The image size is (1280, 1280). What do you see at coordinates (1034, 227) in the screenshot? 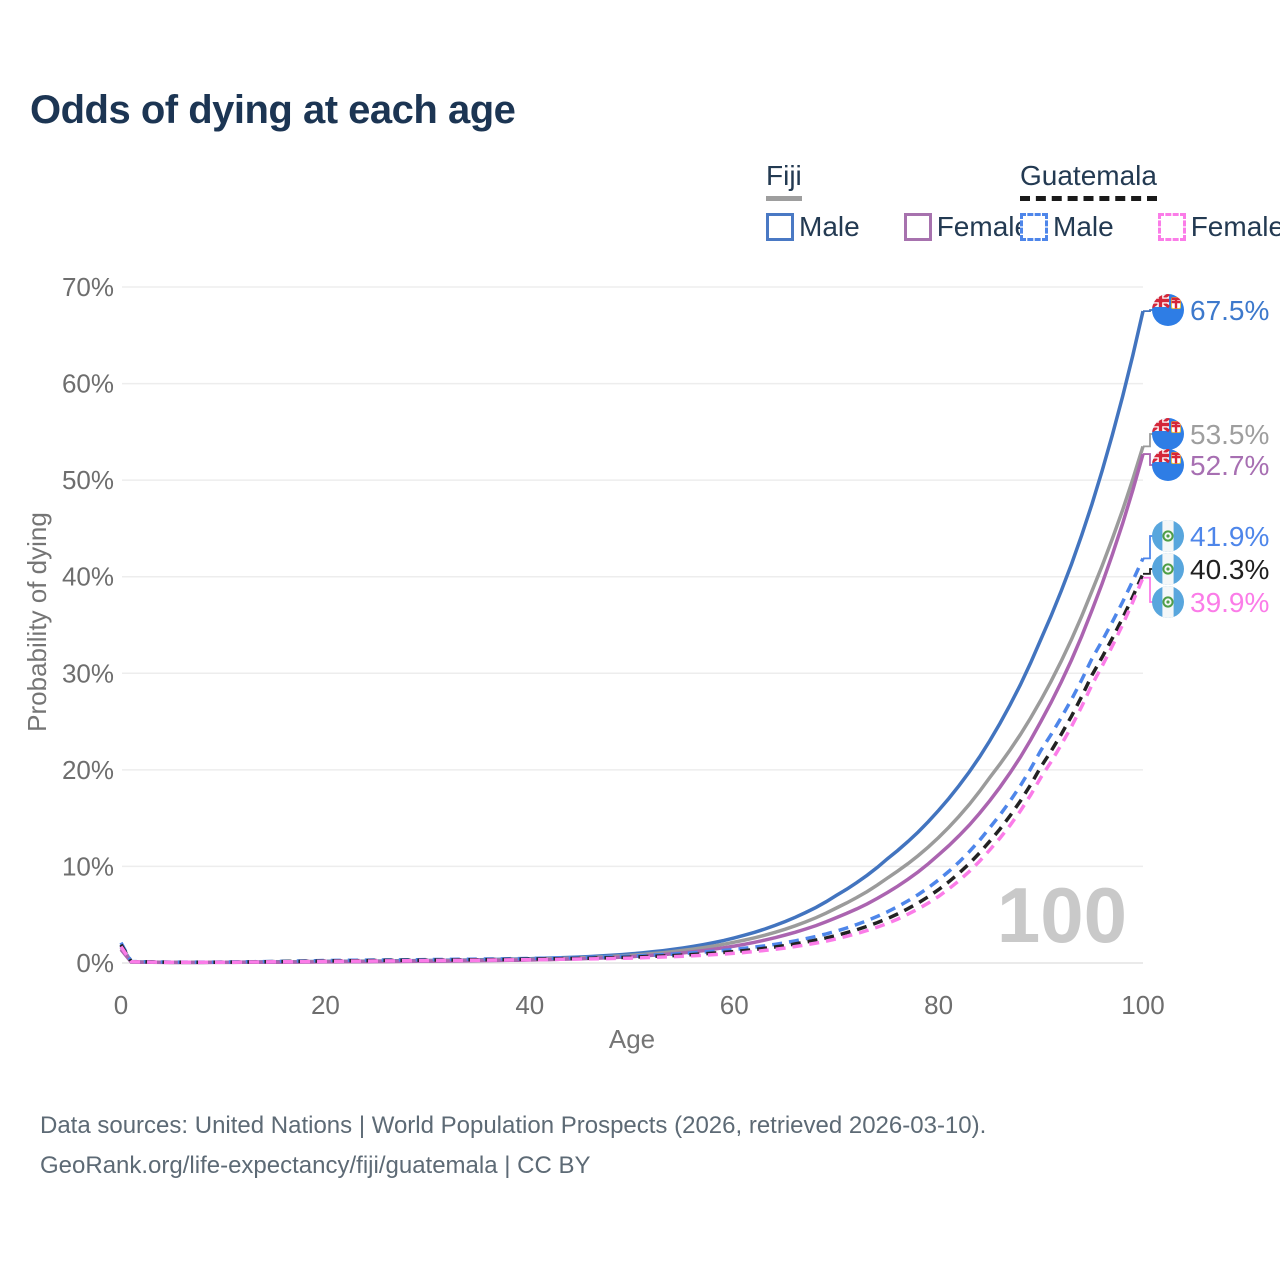
I see `guatemala-male-swatch-icon` at bounding box center [1034, 227].